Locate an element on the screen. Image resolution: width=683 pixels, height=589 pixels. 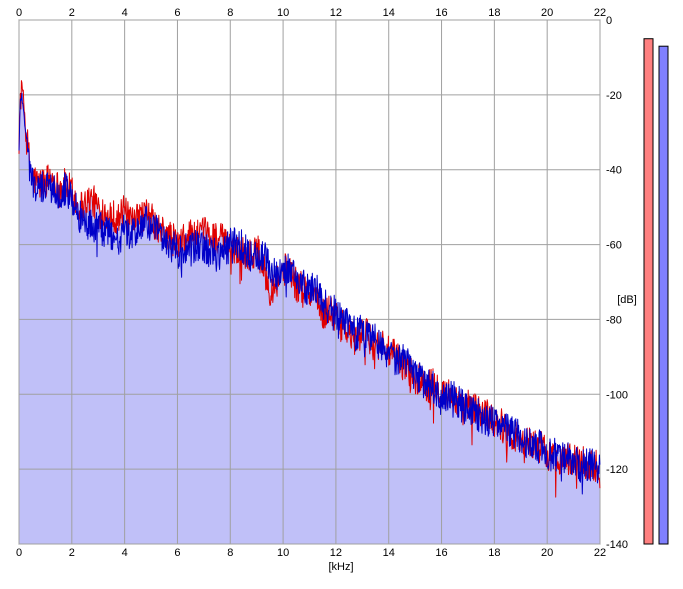
x-tick-label-bottom: 20 is located at coordinates (547, 553).